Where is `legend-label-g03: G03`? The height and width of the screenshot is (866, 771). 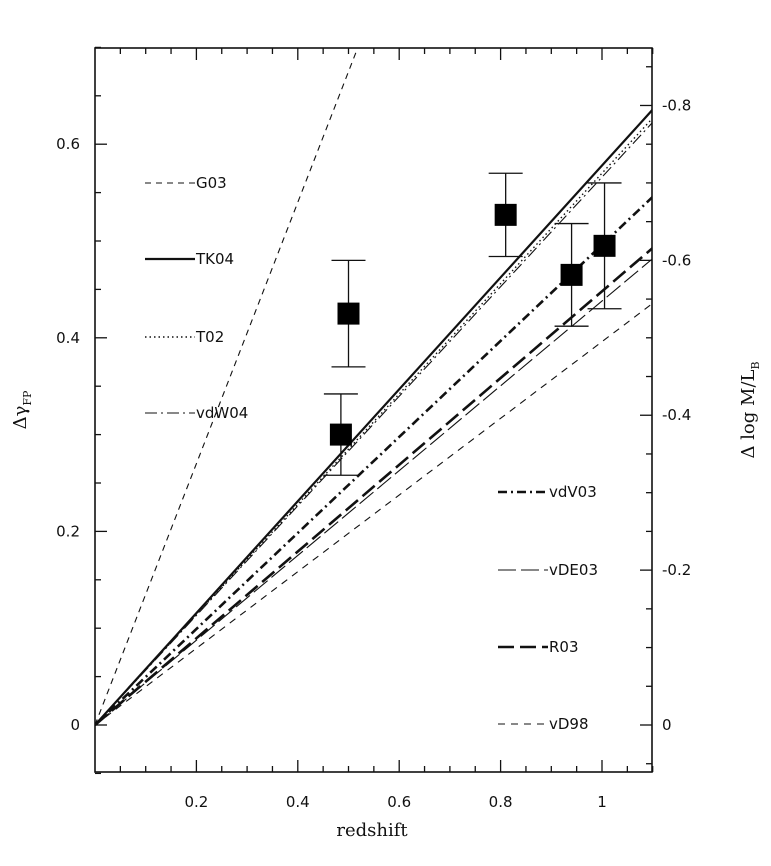 legend-label-g03: G03 is located at coordinates (211, 183).